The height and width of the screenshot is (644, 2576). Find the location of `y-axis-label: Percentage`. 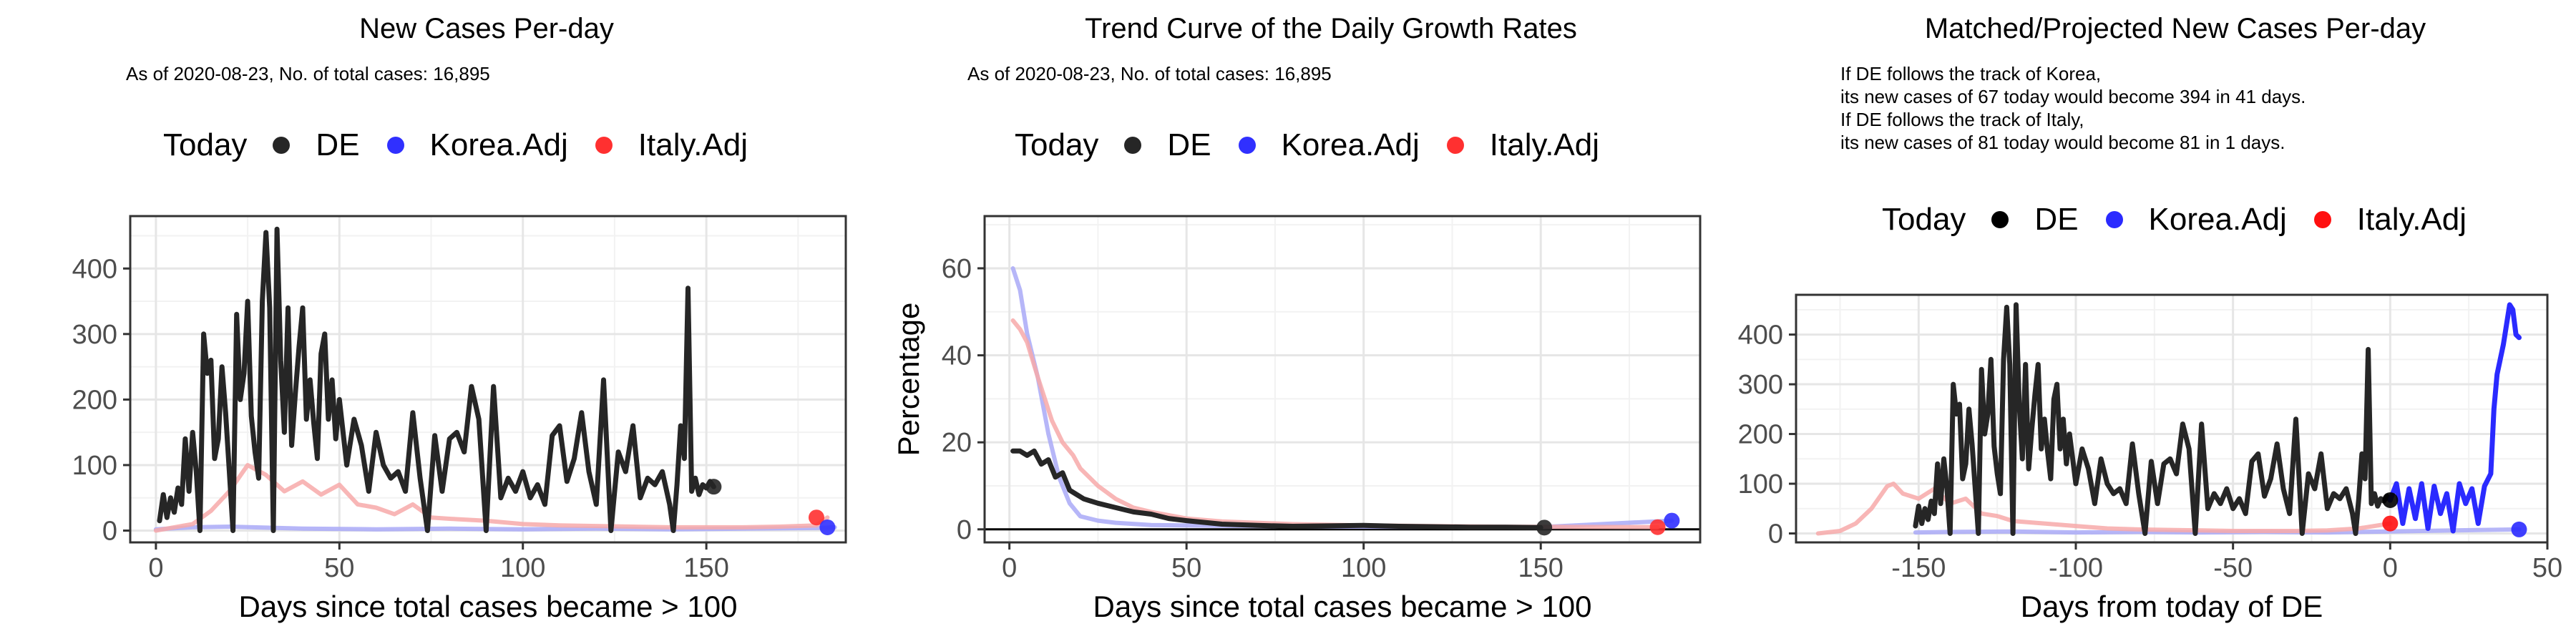

y-axis-label: Percentage is located at coordinates (908, 380).